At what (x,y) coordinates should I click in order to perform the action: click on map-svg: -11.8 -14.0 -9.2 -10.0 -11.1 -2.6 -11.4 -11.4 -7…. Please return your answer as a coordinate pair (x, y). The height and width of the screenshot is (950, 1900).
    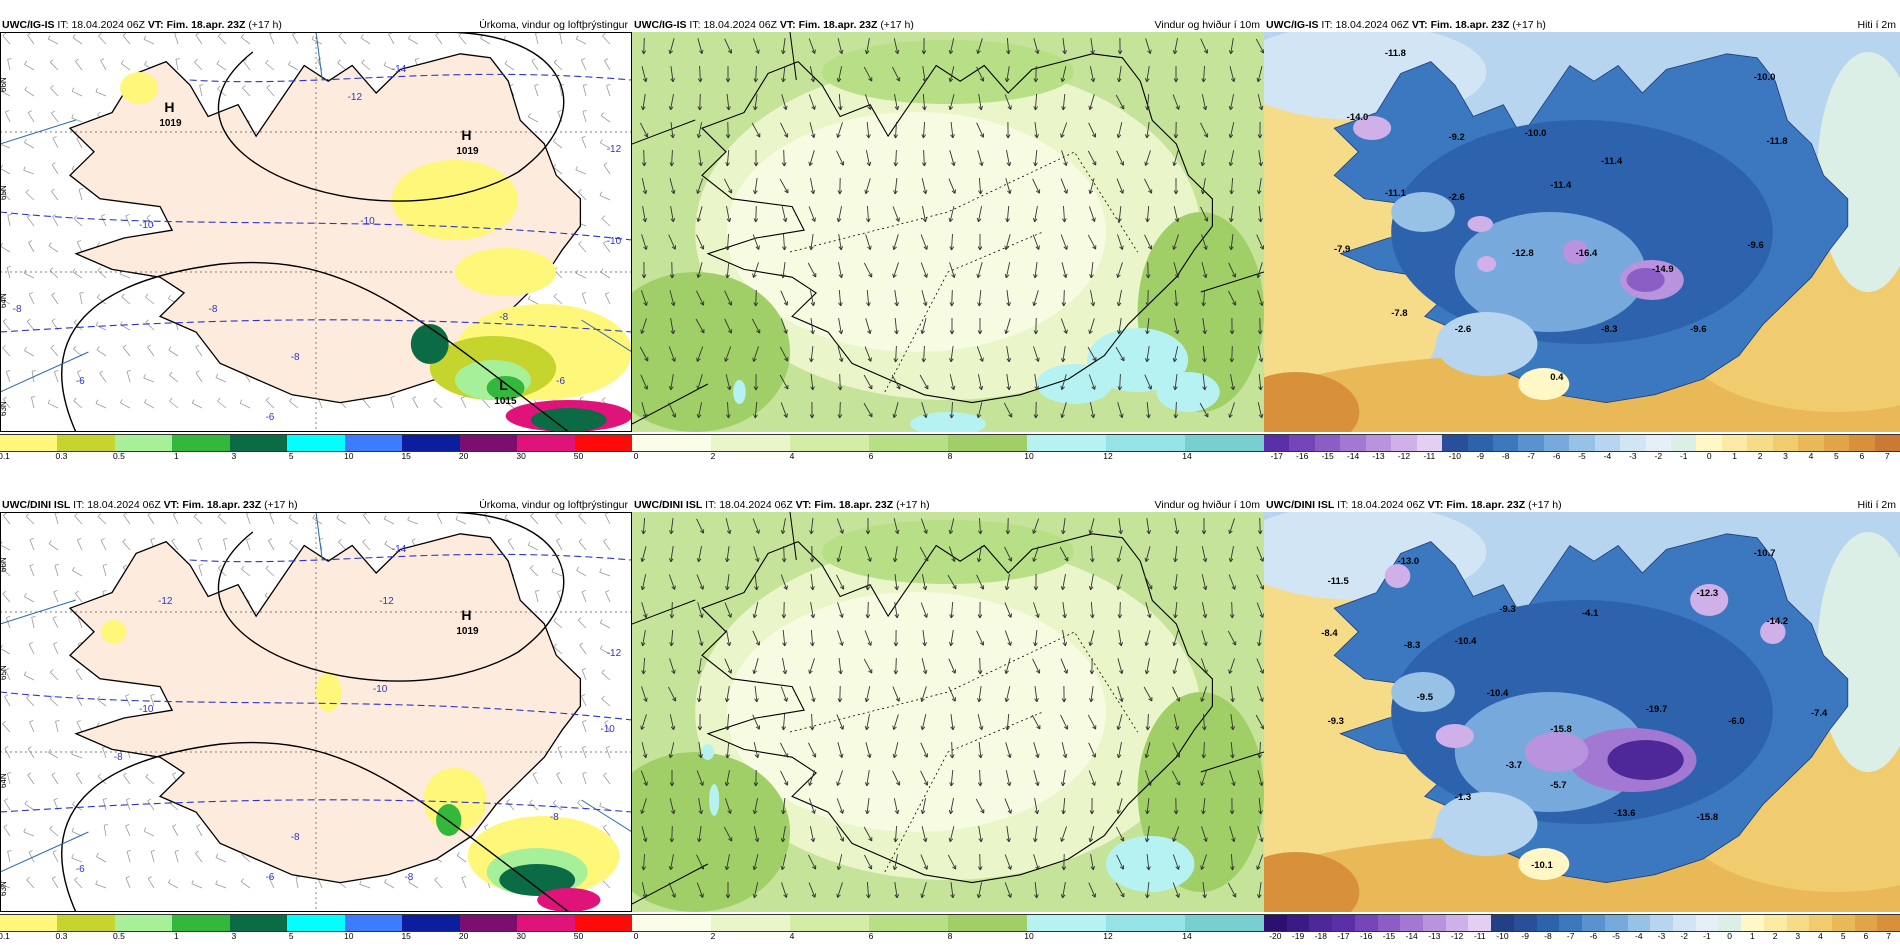
    Looking at the image, I should click on (1582, 232).